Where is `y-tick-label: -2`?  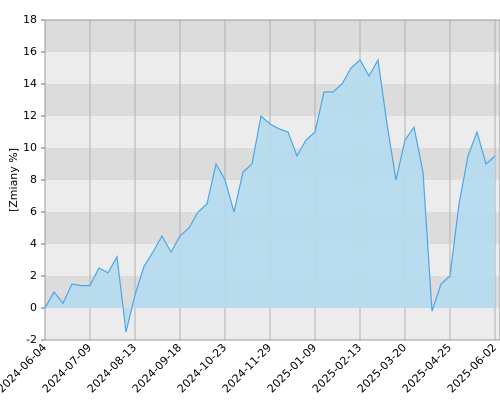
y-tick-label: -2 is located at coordinates (31, 339).